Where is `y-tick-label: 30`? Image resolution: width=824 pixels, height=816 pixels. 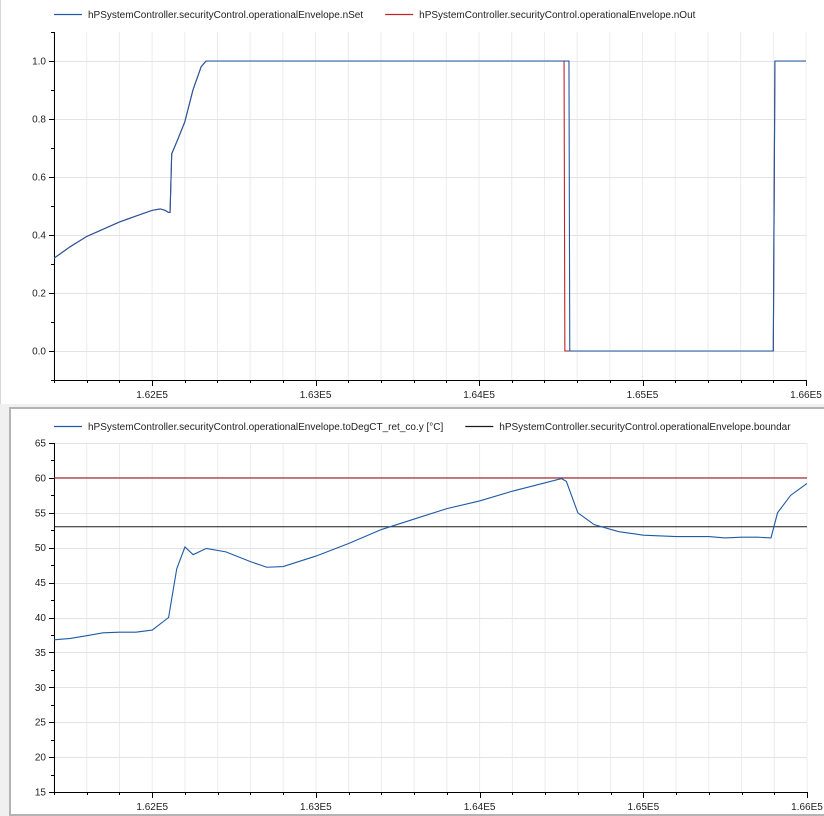 y-tick-label: 30 is located at coordinates (41, 688).